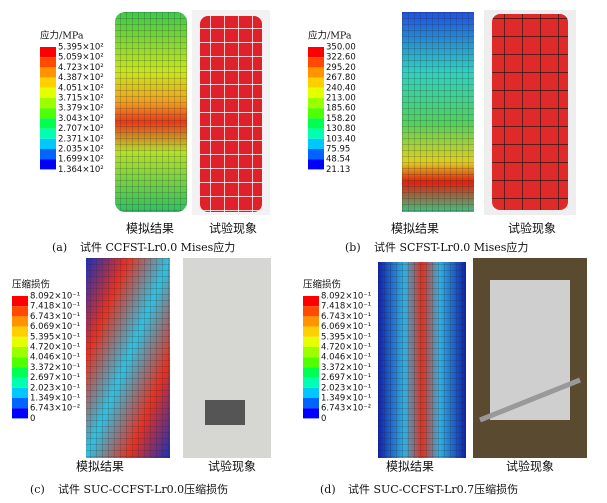 This screenshot has height=503, width=607. What do you see at coordinates (451, 247) in the screenshot?
I see `caption: 试件 SCFST-Lr0.0 Mises应力` at bounding box center [451, 247].